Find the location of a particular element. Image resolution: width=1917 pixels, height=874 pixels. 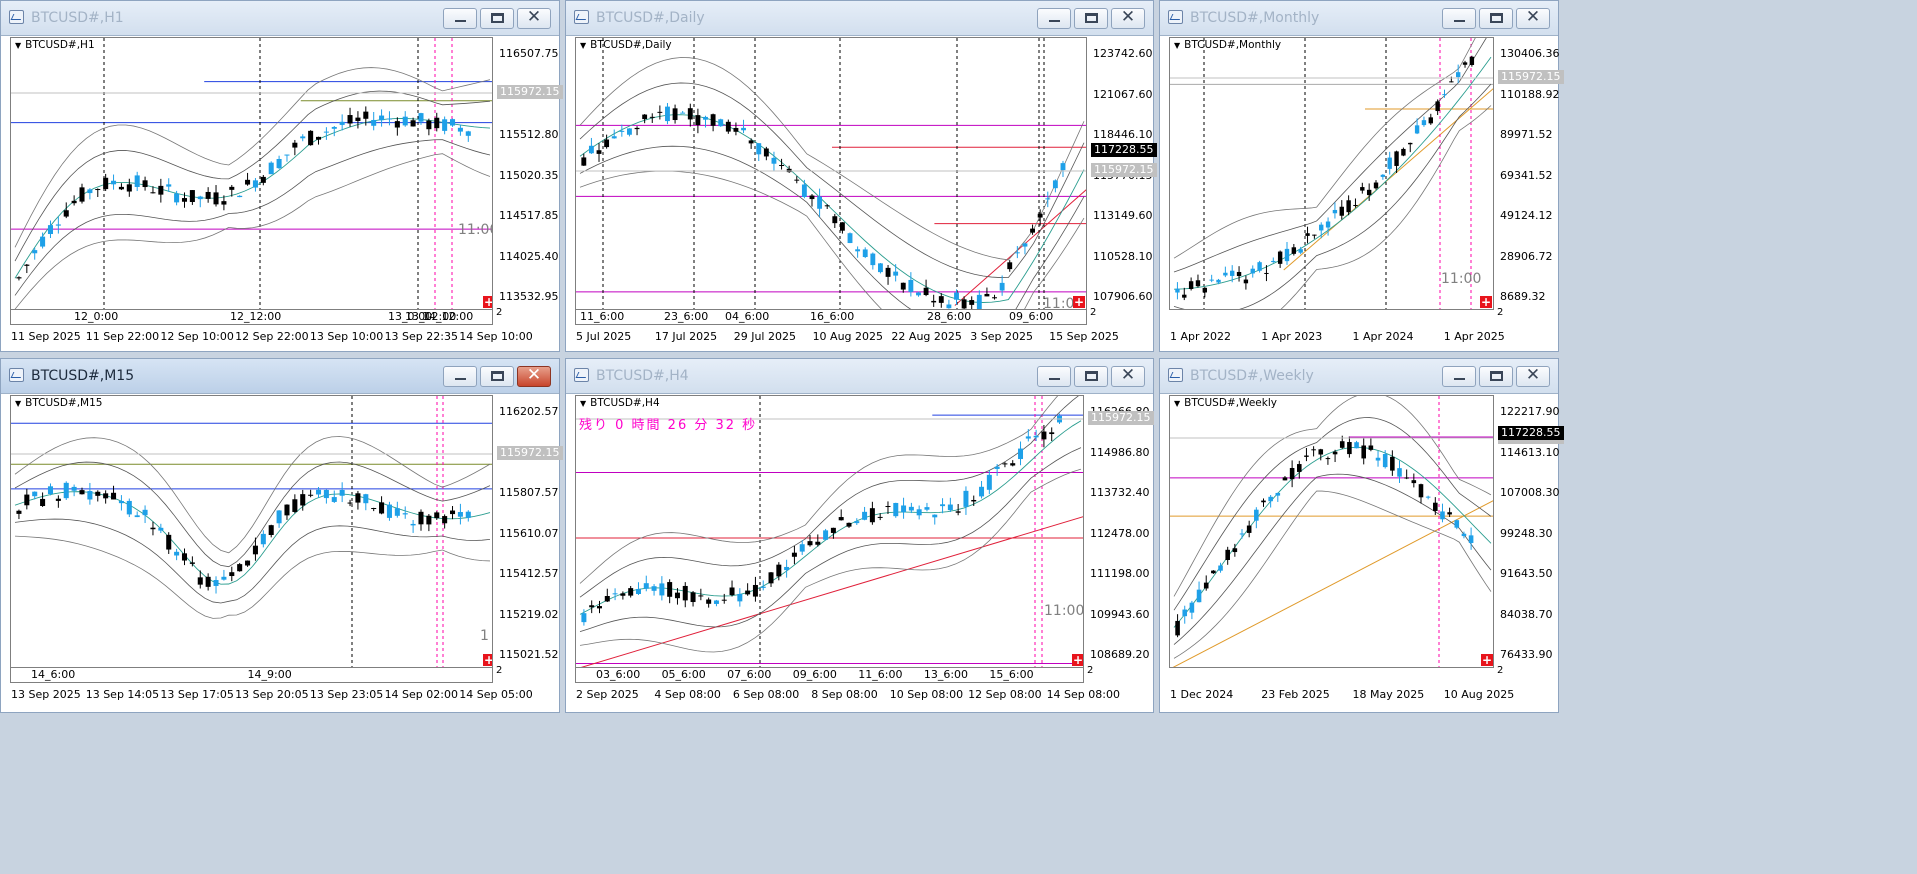

maximize-icon is located at coordinates (497, 18).